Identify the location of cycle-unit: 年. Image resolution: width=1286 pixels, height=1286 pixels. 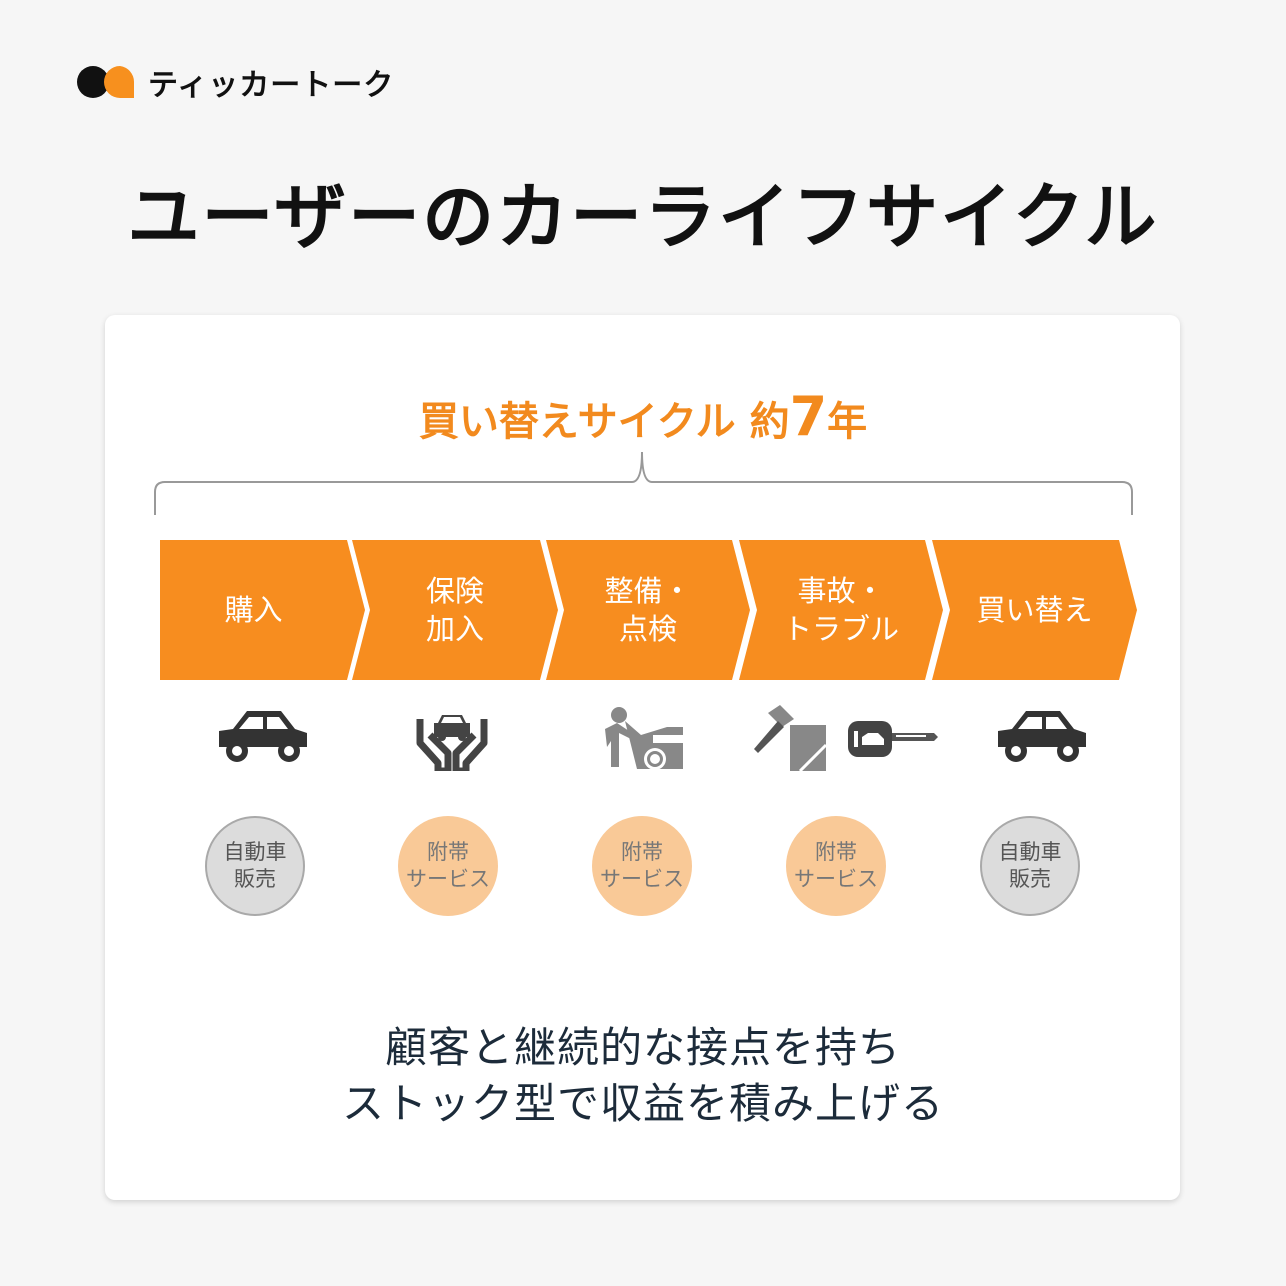
(847, 422).